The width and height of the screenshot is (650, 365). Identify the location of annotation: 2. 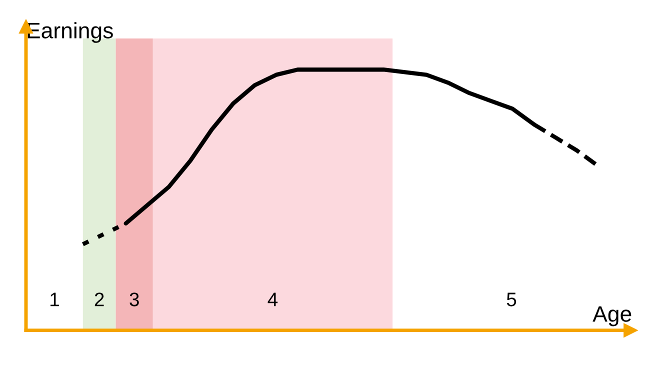
(99, 299).